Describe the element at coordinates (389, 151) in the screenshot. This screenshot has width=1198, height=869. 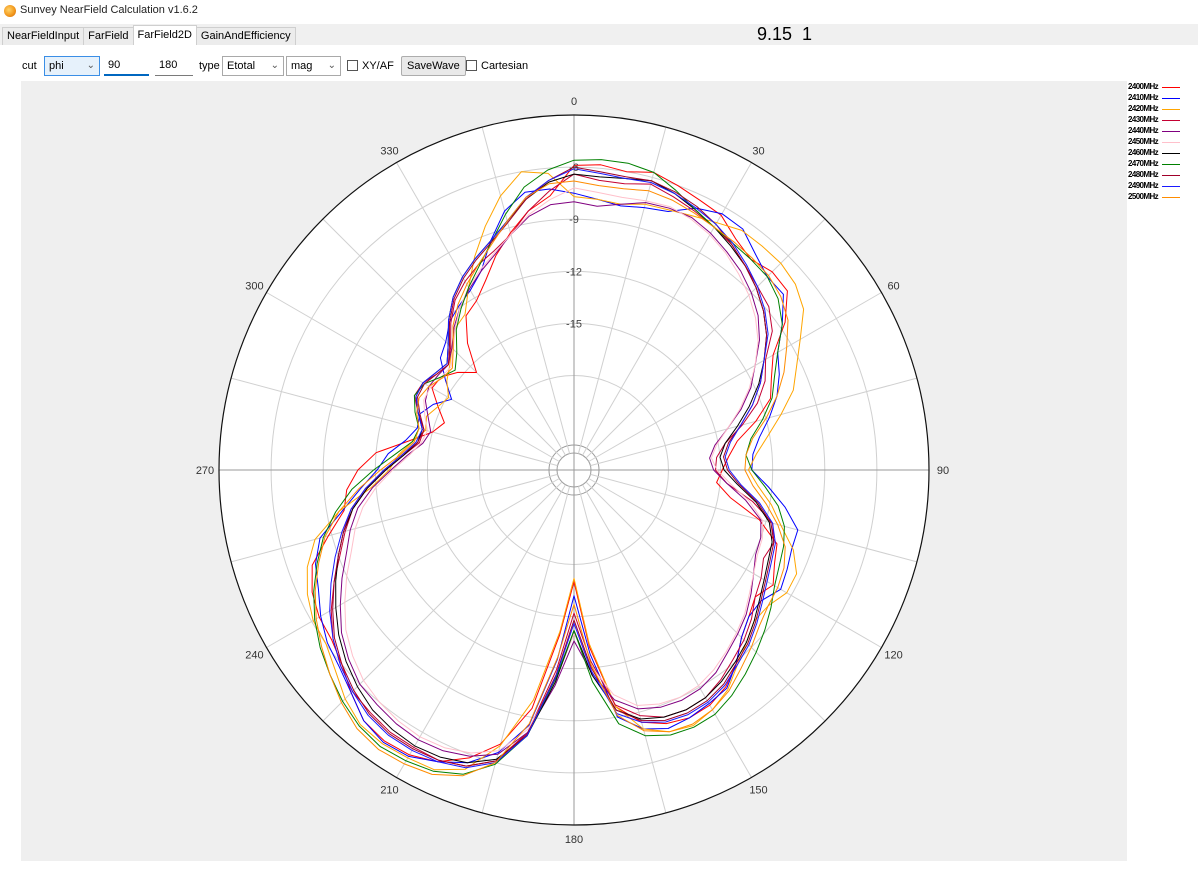
I see `angle-tick-label: 330` at that location.